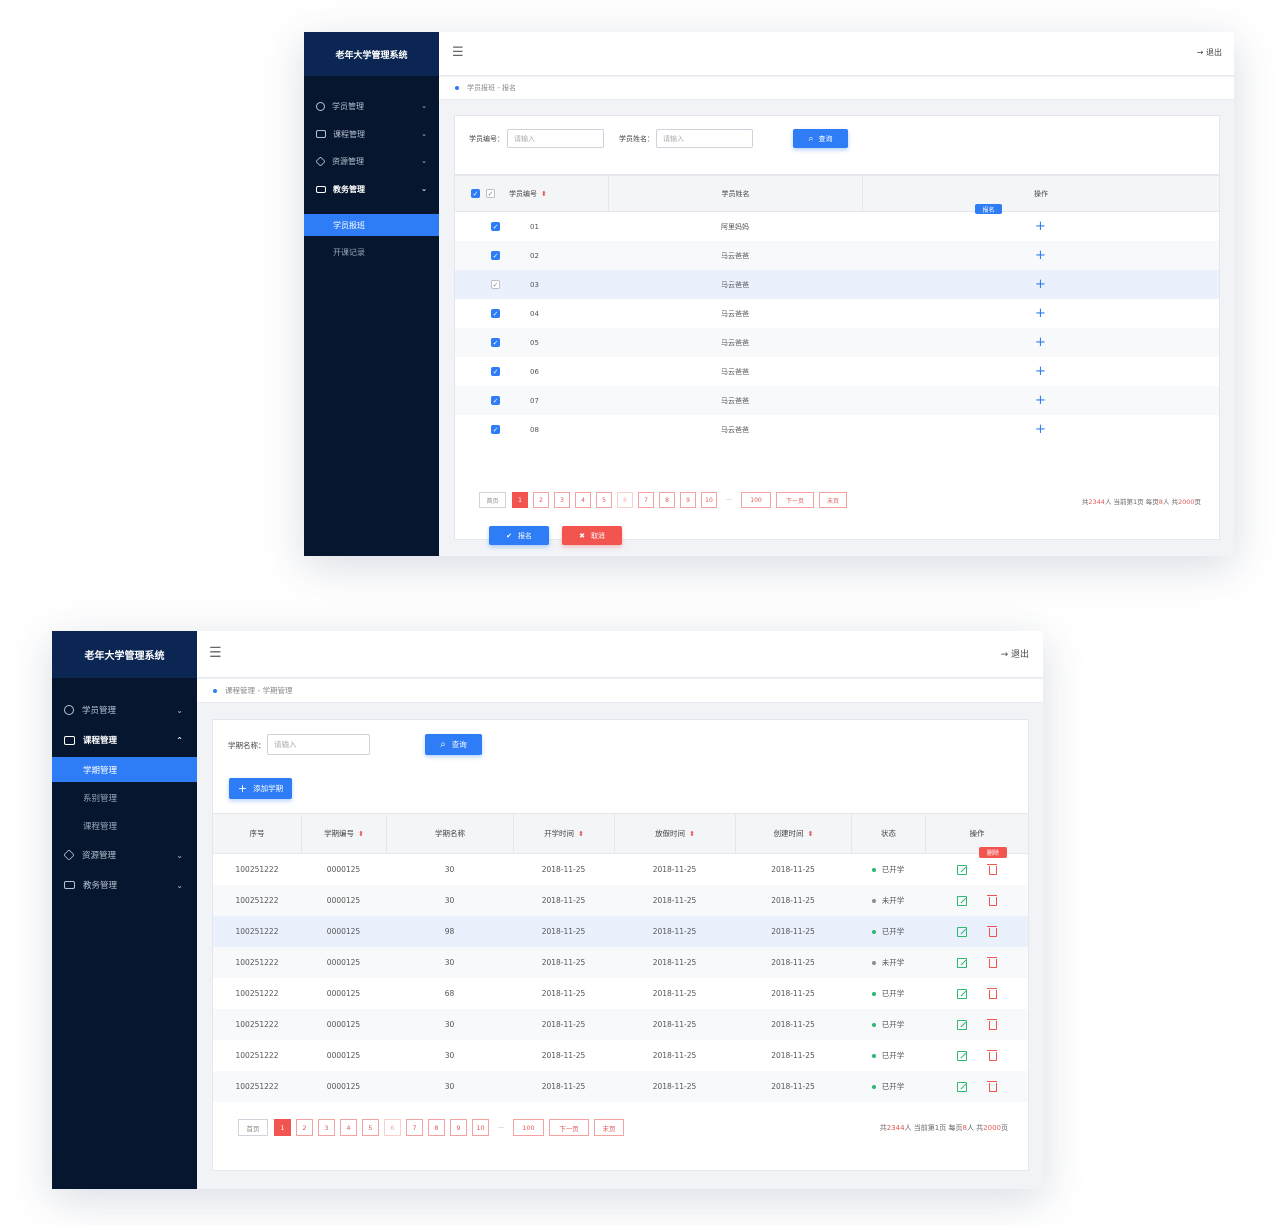 The width and height of the screenshot is (1280, 1225). I want to click on table-row: ✓ 02 马云爸爸 +, so click(837, 255).